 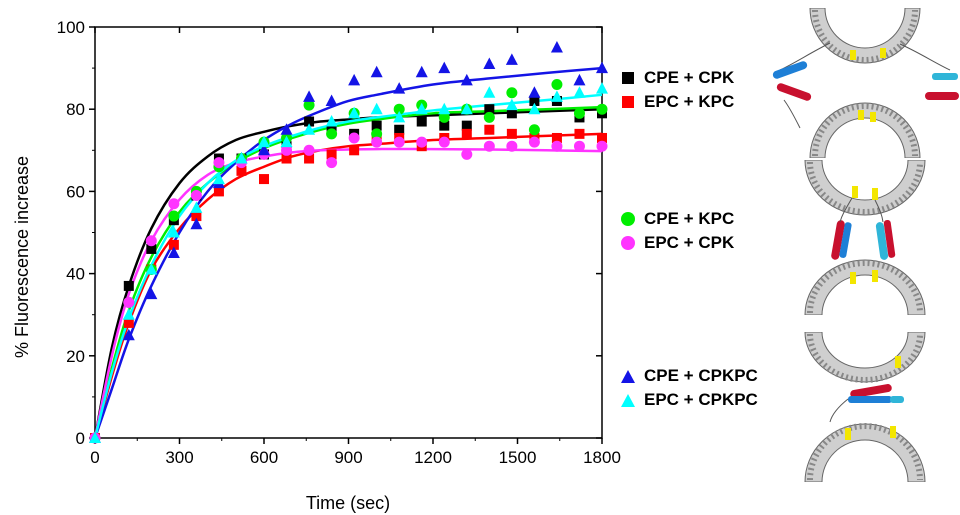 What do you see at coordinates (179, 457) in the screenshot?
I see `x-tick-label: 300` at bounding box center [179, 457].